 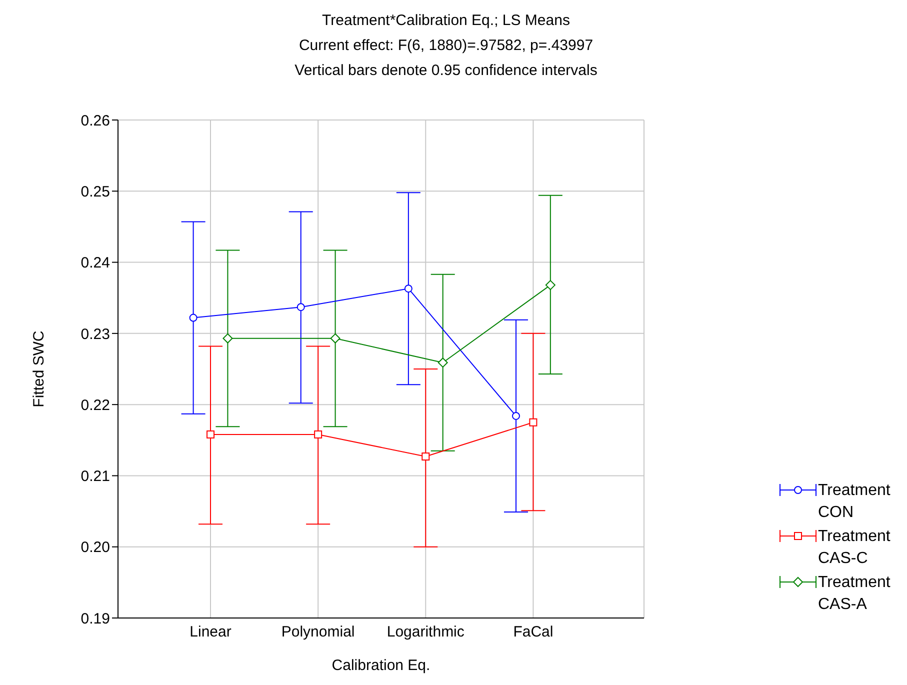 I want to click on x-tick-label: Linear, so click(x=211, y=632).